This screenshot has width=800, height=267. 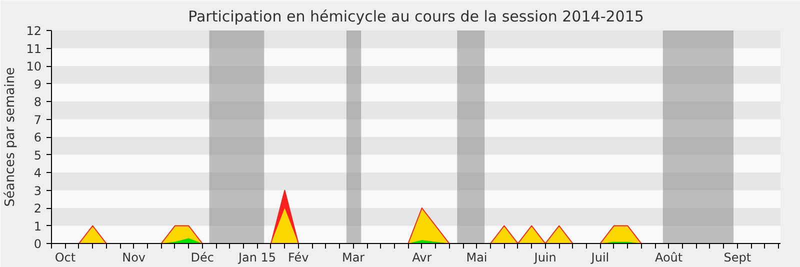 What do you see at coordinates (38, 119) in the screenshot?
I see `y-tick-label: 7` at bounding box center [38, 119].